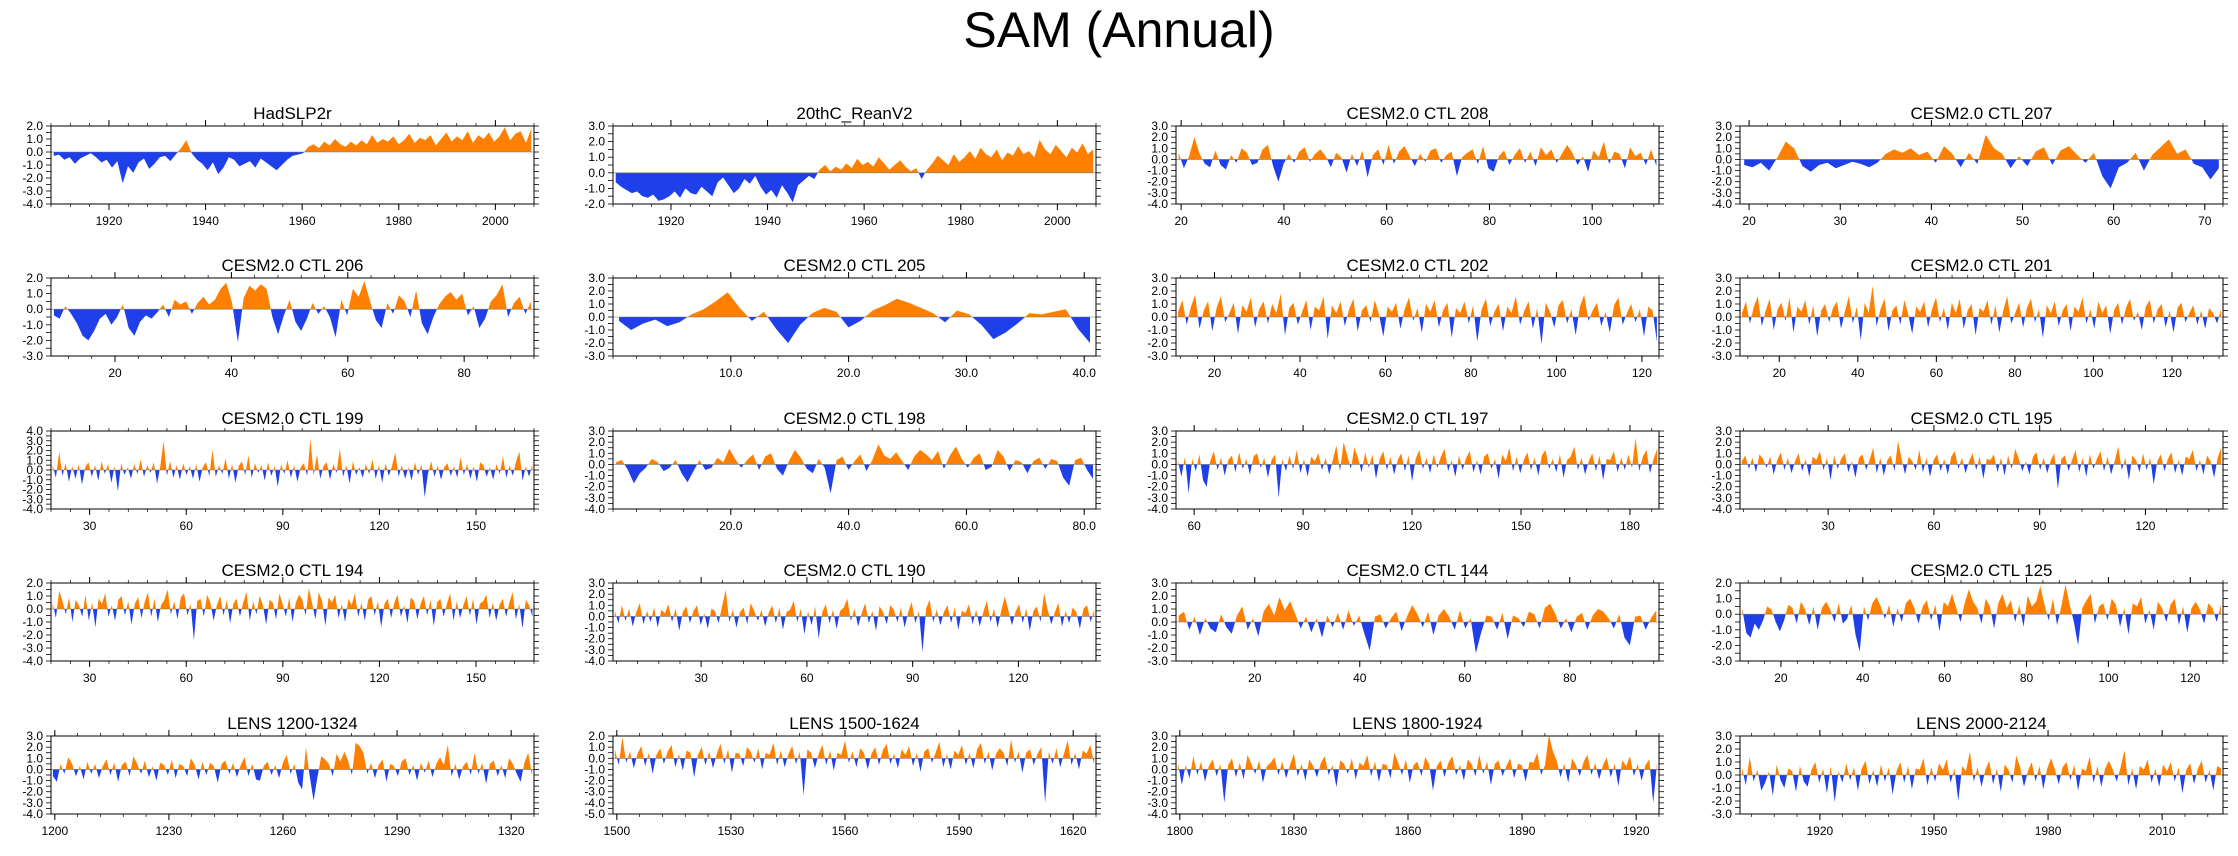 The image size is (2238, 856). I want to click on x-tick-label: 2000, so click(495, 221).